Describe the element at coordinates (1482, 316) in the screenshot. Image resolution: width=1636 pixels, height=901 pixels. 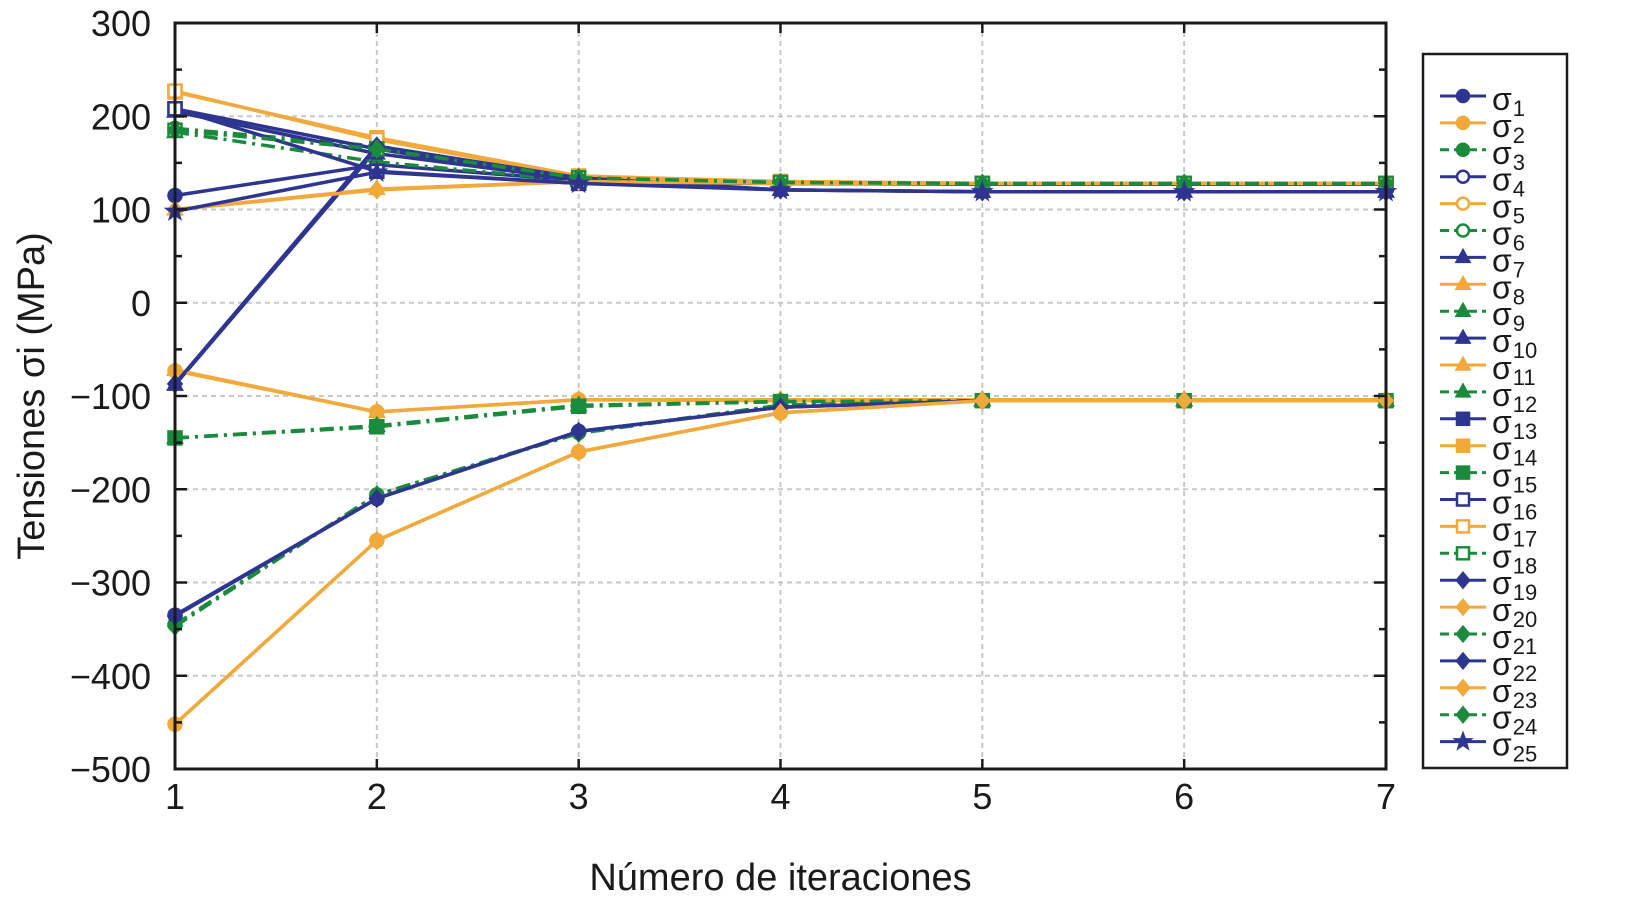
I see `legend-item: σ9` at that location.